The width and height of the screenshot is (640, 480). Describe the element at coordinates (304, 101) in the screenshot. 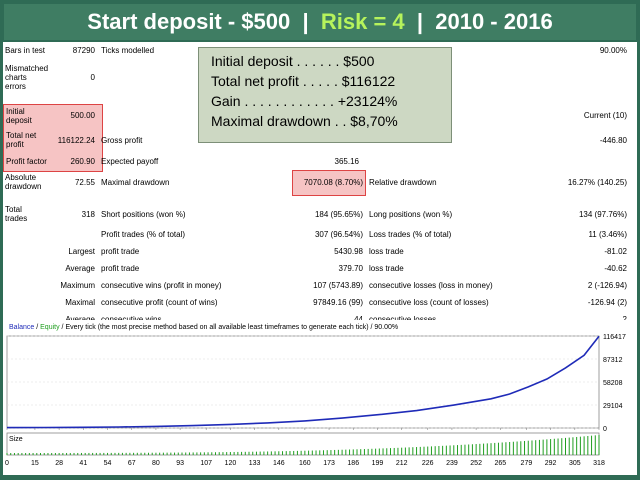

I see `overlay-gain: Gain . . . . . . . . . . . . +23124%` at that location.